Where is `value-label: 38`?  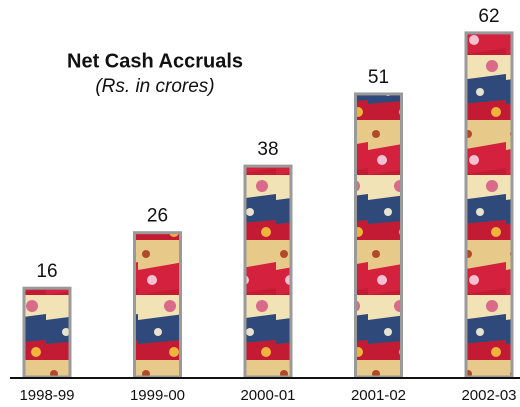
value-label: 38 is located at coordinates (267, 149).